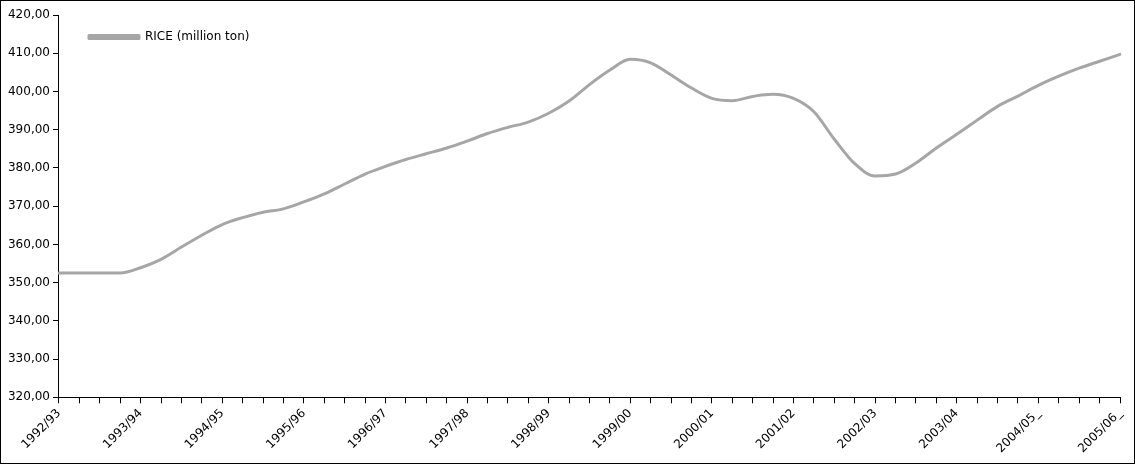  Describe the element at coordinates (197, 36) in the screenshot. I see `legend-label: RICE (million ton)` at that location.